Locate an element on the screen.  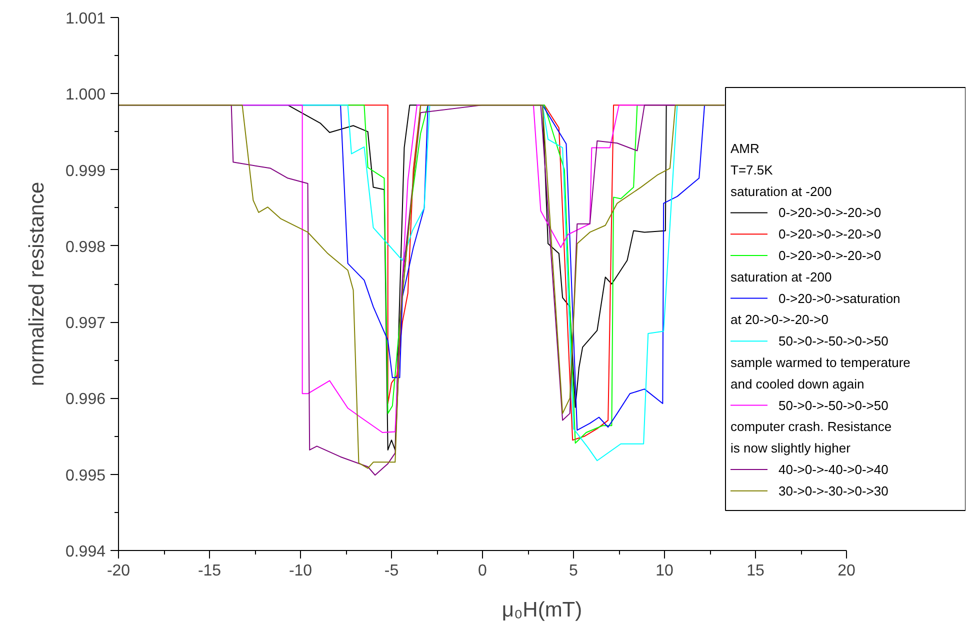
x-tick-label: 0 is located at coordinates (483, 571).